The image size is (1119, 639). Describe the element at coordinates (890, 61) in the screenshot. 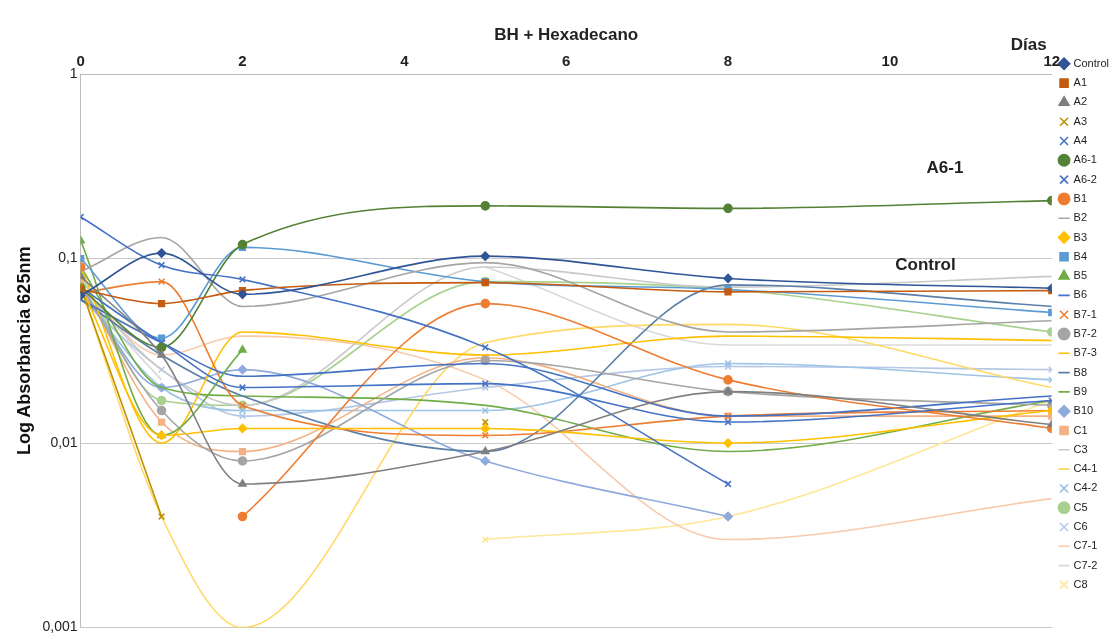

I see `x-tick-label: 10` at that location.